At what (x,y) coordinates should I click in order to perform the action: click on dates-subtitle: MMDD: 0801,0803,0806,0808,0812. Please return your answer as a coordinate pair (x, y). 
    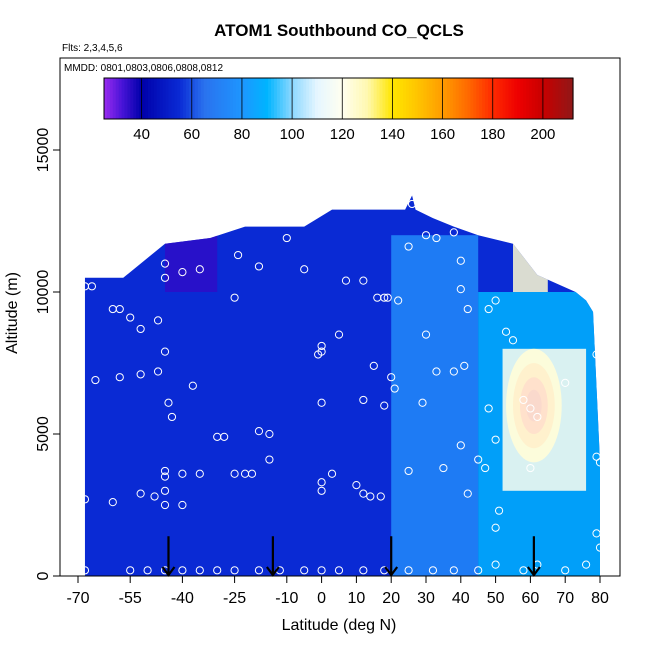
    Looking at the image, I should click on (143, 68).